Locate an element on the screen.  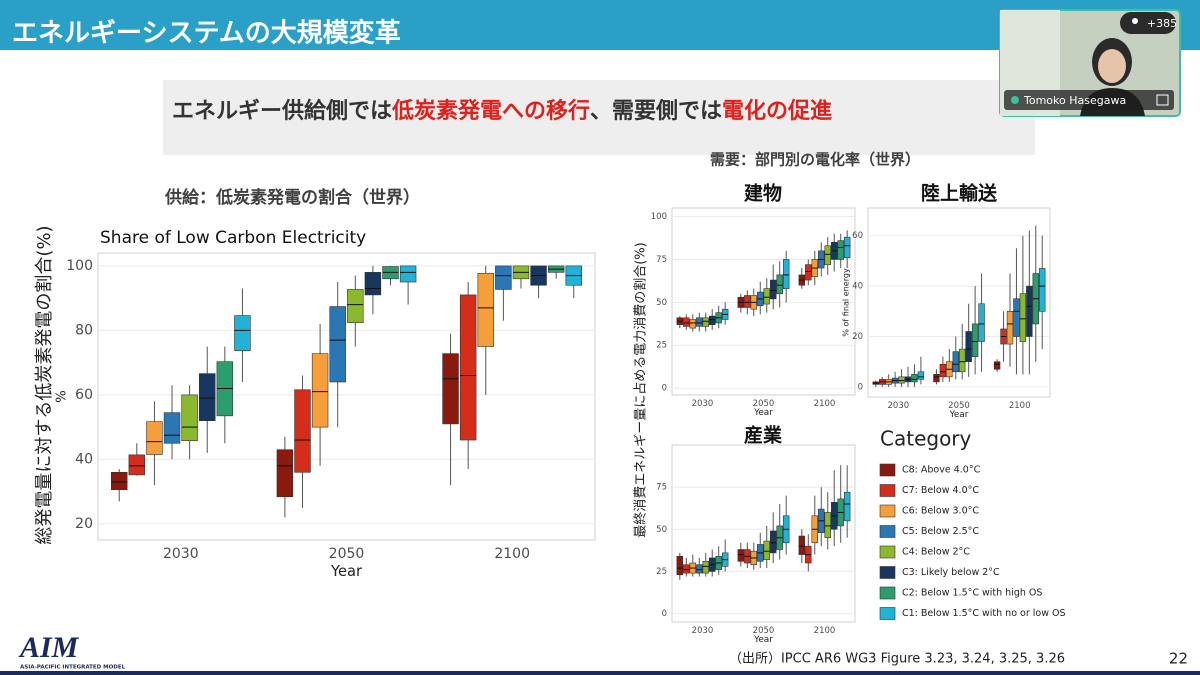
y-axis-label: % is located at coordinates (62, 396).